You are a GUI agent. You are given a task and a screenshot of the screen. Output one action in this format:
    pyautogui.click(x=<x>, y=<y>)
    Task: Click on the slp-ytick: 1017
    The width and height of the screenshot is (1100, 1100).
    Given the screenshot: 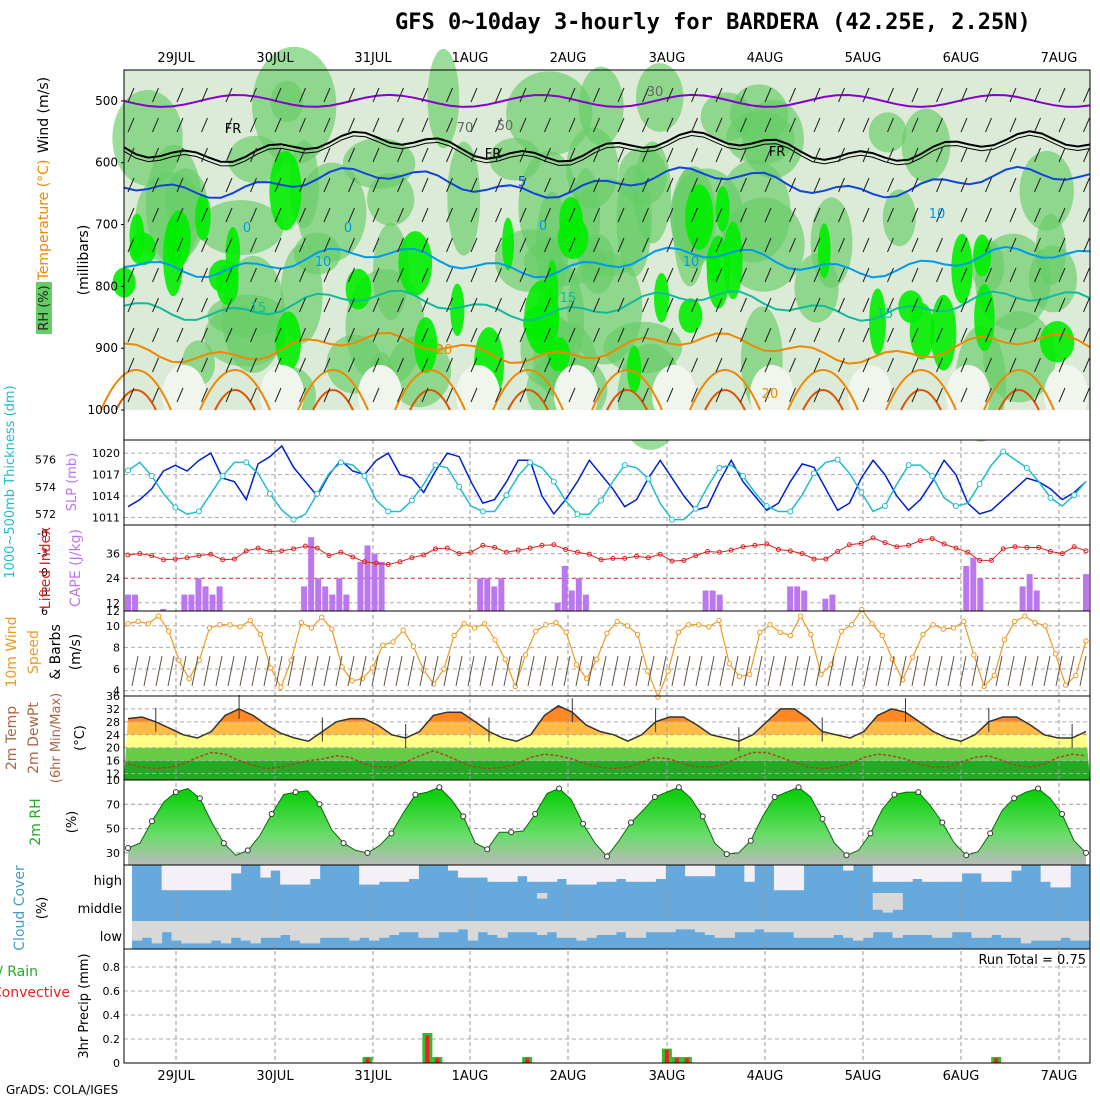 What is the action you would take?
    pyautogui.click(x=106, y=475)
    